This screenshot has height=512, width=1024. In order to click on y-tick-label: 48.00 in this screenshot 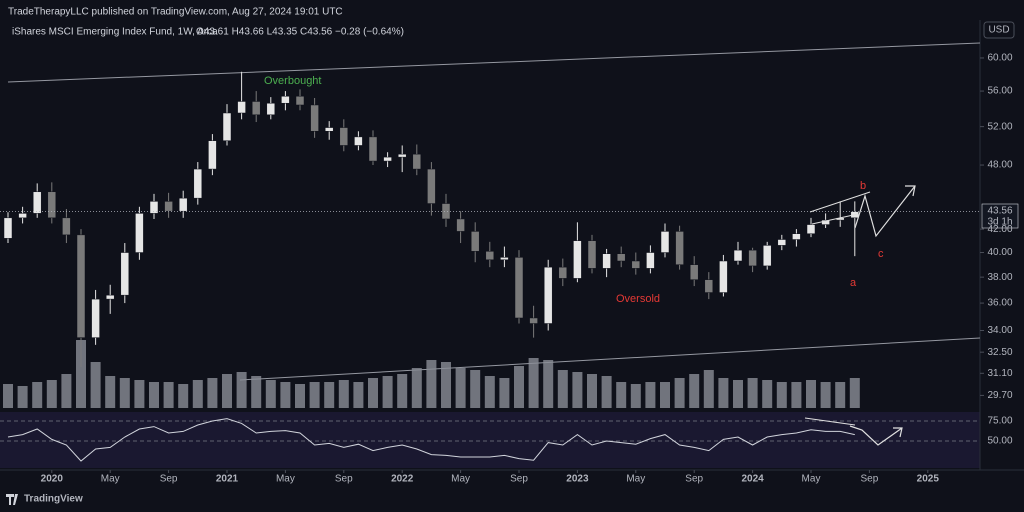, I will do `click(999, 165)`.